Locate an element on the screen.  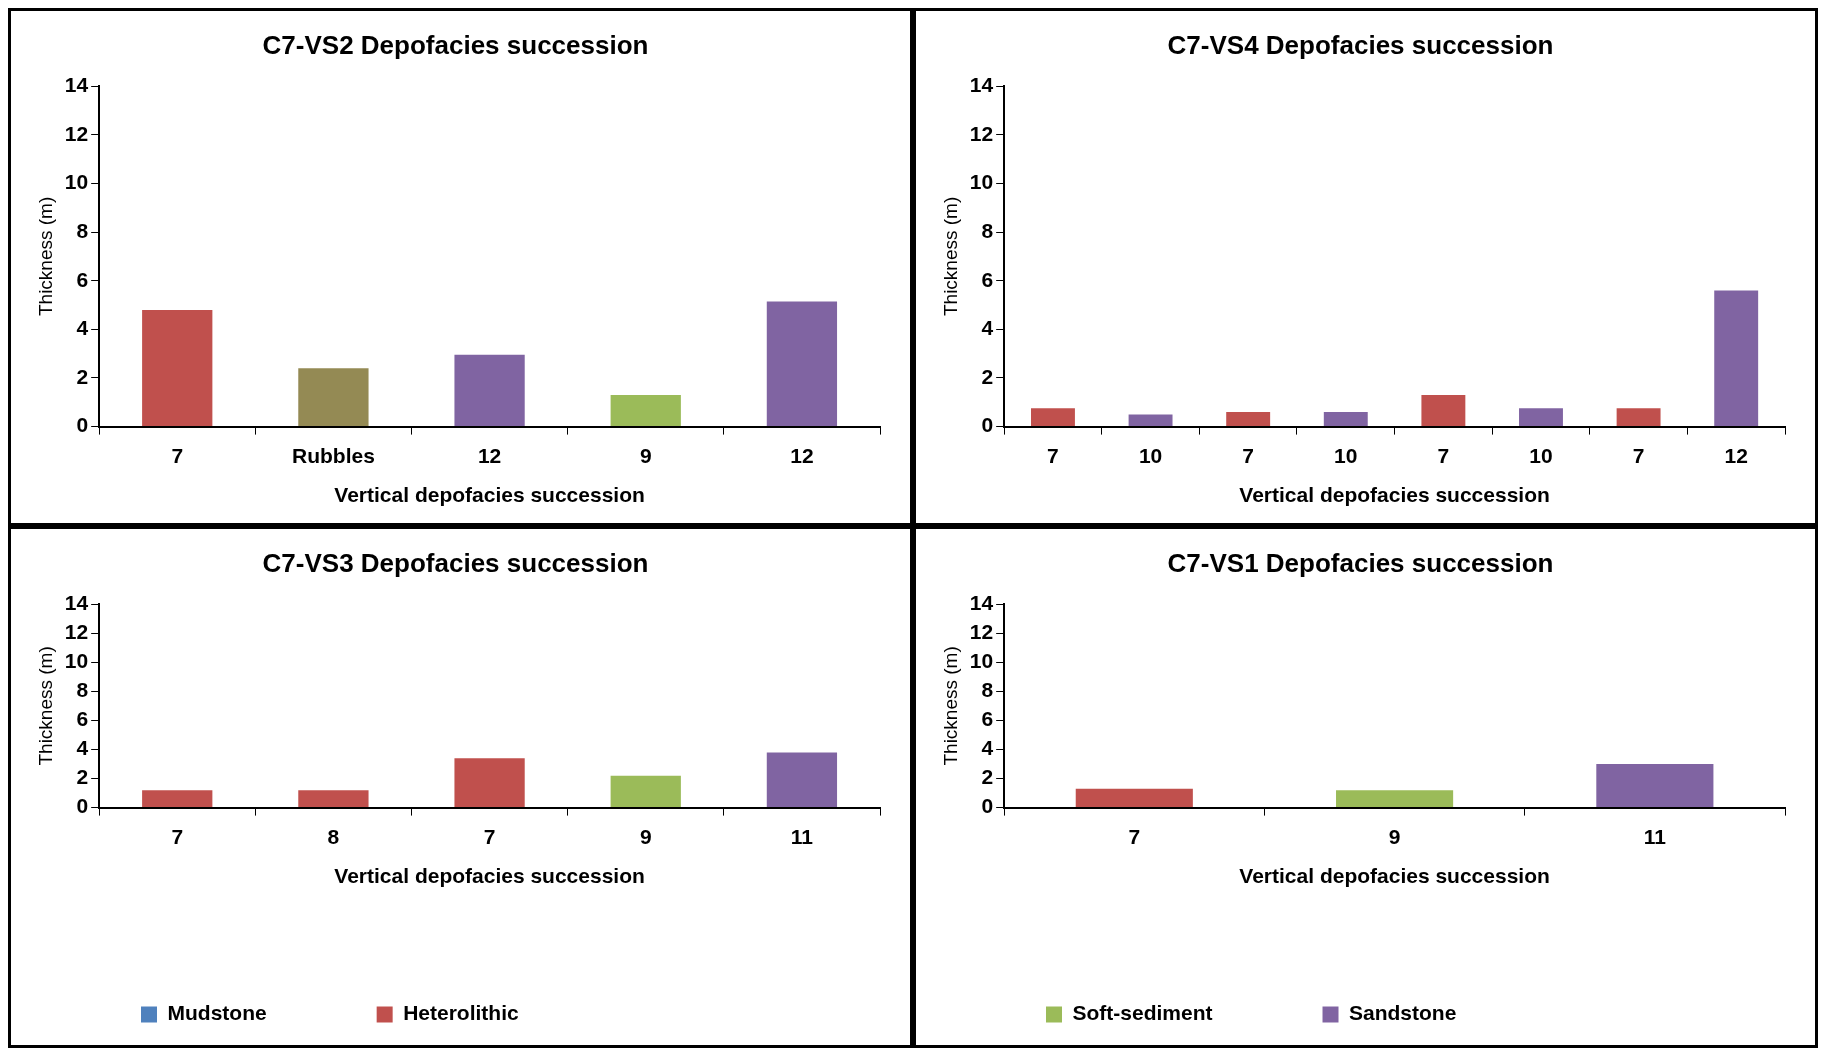
x-tick-label: 8 is located at coordinates (333, 836).